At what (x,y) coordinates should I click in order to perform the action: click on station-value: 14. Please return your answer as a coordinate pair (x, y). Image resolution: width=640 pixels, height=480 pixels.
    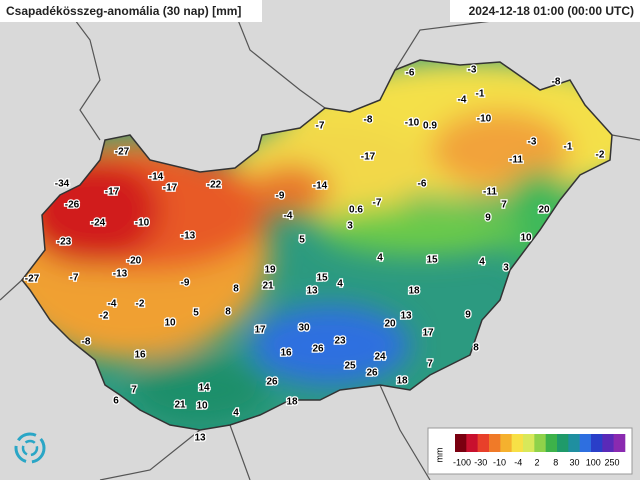
    Looking at the image, I should click on (204, 388).